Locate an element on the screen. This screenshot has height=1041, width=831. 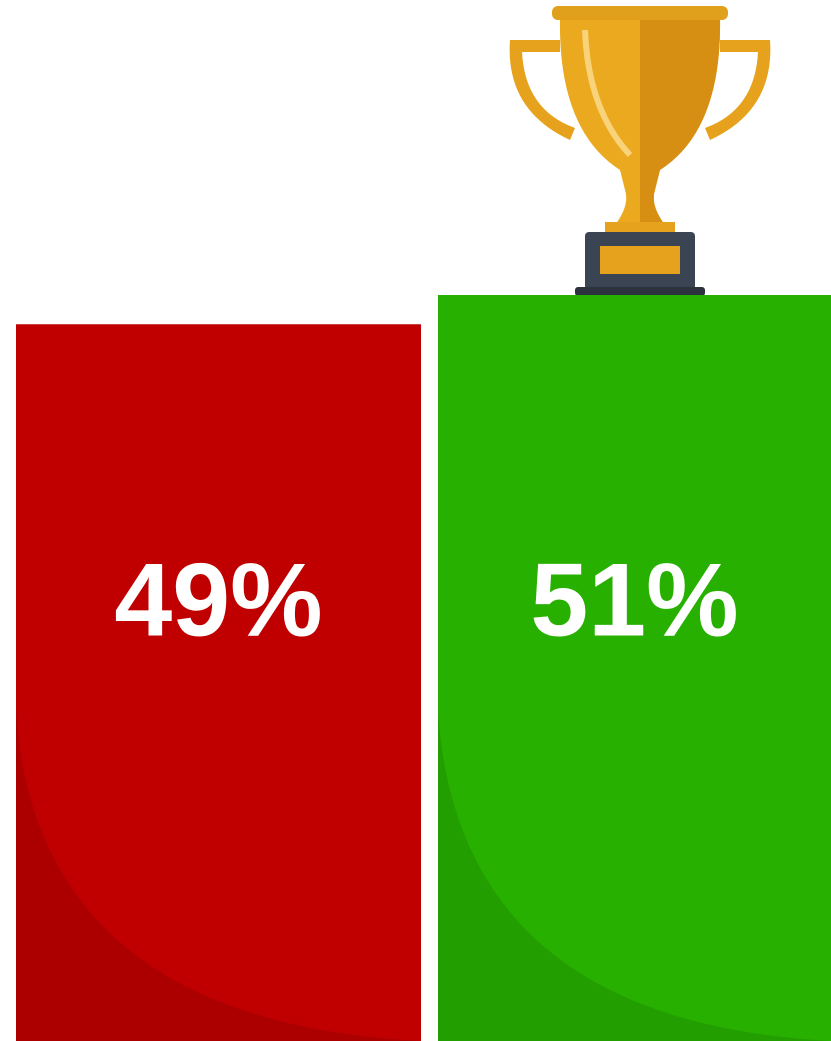
trophy is located at coordinates (640, 151).